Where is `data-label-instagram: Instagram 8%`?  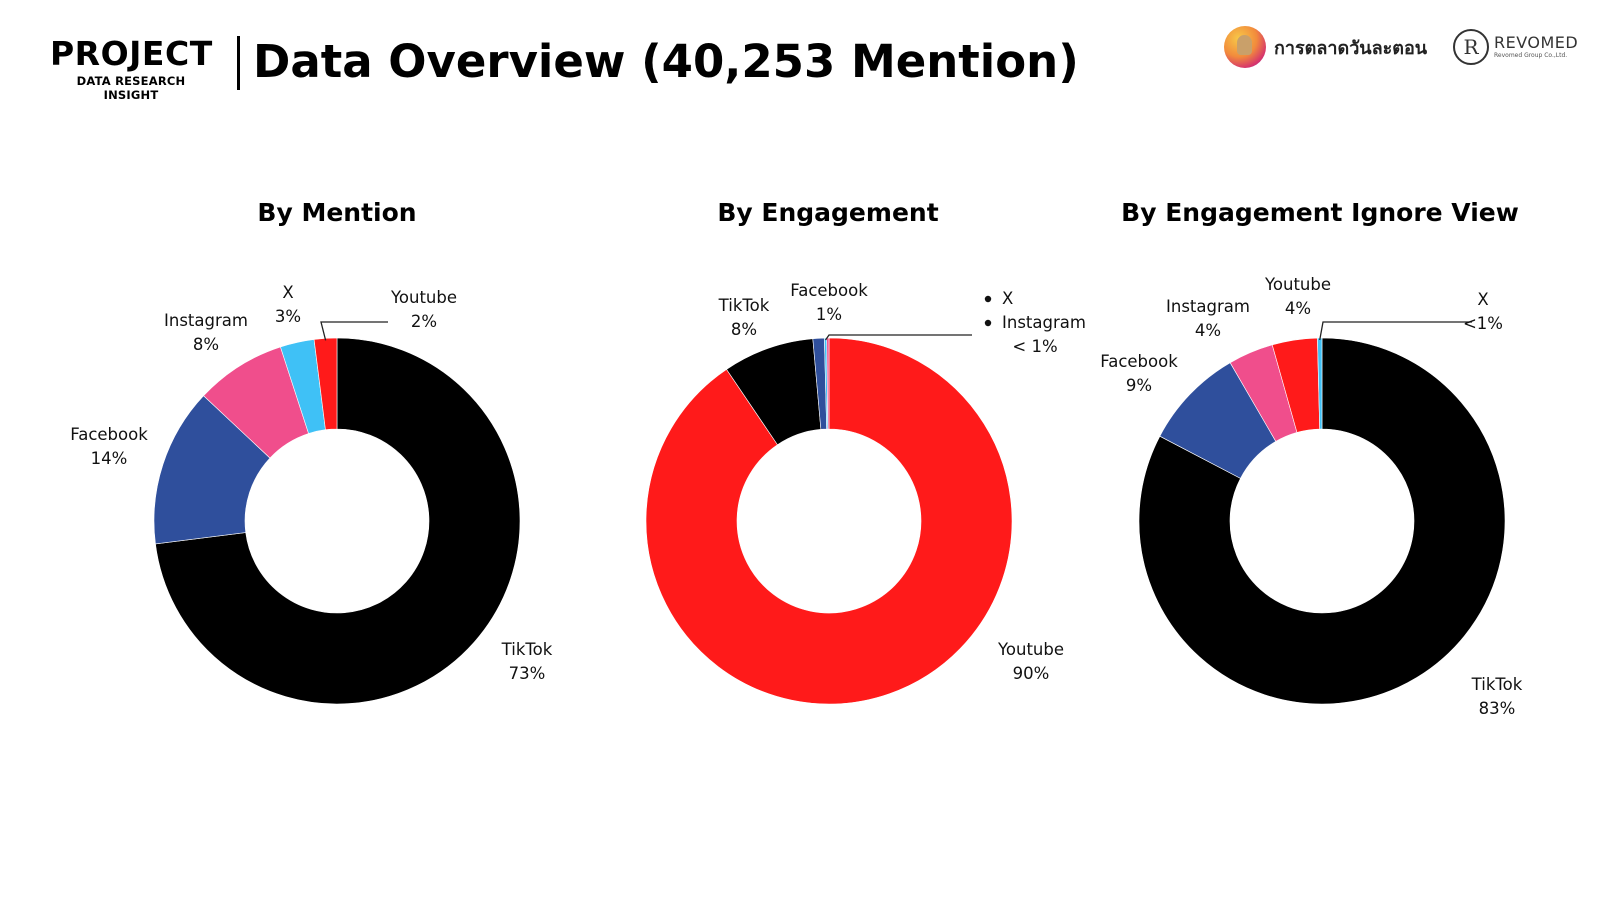
data-label-instagram: Instagram 8% is located at coordinates (206, 332).